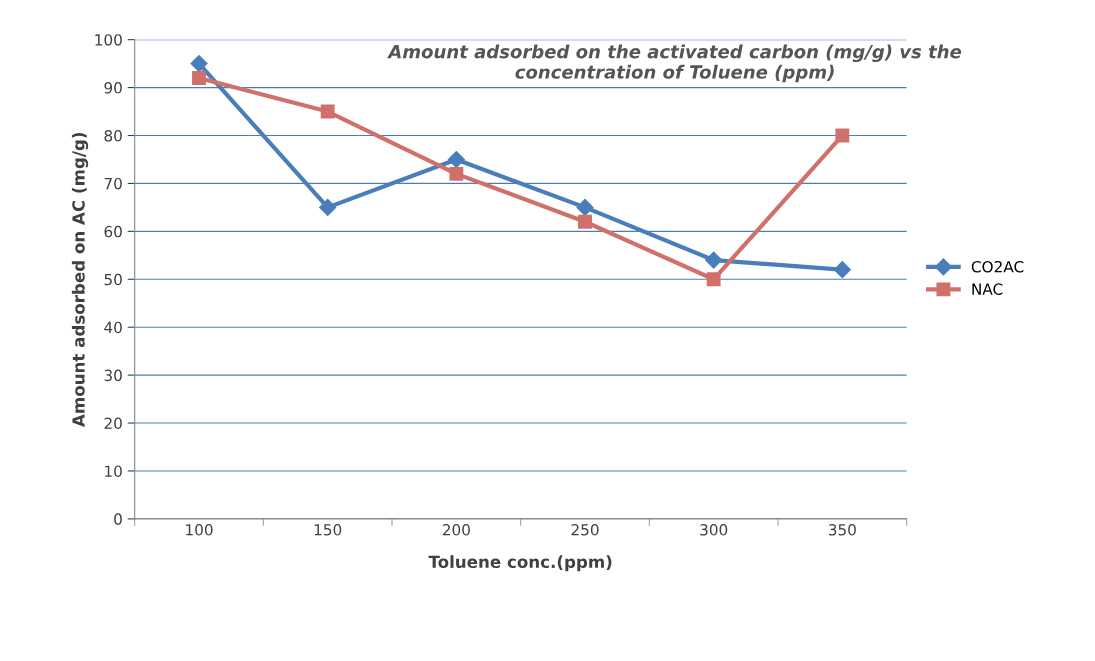 Image resolution: width=1095 pixels, height=661 pixels. I want to click on x-tick-label: 200, so click(456, 530).